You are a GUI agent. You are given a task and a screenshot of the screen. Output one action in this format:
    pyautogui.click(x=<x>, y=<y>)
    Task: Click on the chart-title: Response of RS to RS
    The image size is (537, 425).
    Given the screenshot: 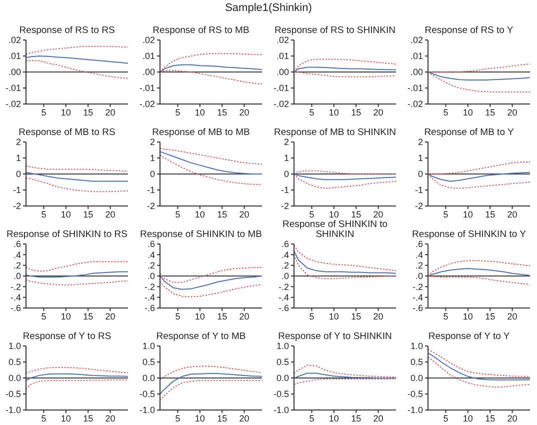 What is the action you would take?
    pyautogui.click(x=67, y=30)
    